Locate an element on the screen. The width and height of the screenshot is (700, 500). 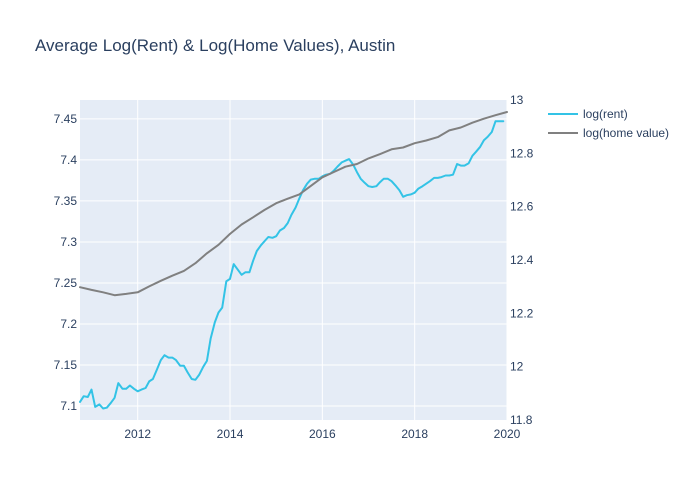
x-tick-label: 2018 is located at coordinates (414, 434).